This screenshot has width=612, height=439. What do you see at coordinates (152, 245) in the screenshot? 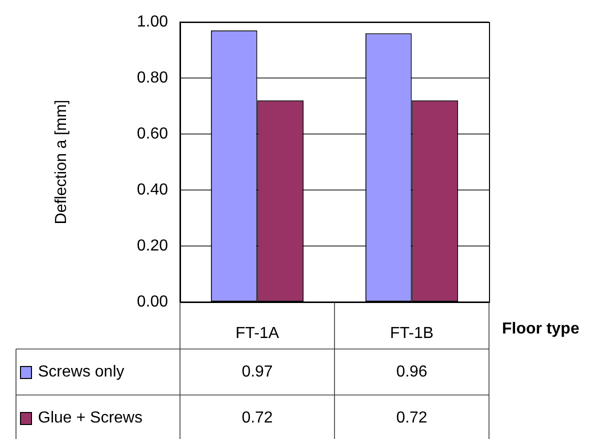
I see `y-tick-label: 0.20` at bounding box center [152, 245].